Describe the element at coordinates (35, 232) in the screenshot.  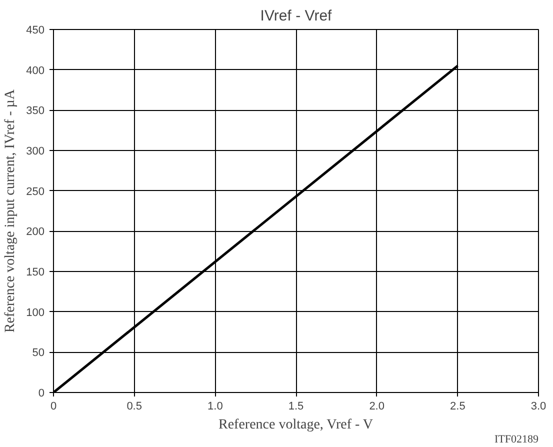
I see `y-tick-label: 200` at that location.